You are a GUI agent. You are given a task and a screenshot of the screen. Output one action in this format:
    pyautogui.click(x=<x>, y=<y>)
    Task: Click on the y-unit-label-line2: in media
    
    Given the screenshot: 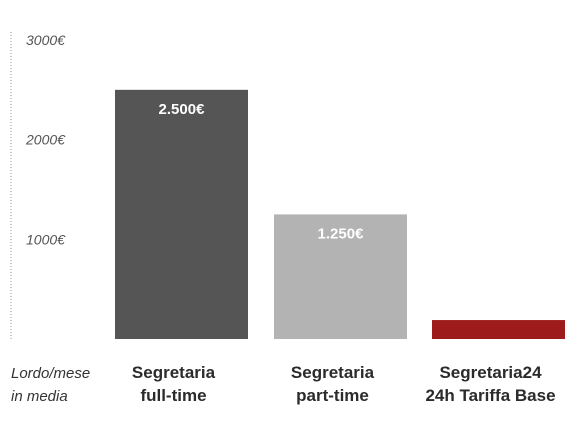 What is the action you would take?
    pyautogui.click(x=39, y=396)
    